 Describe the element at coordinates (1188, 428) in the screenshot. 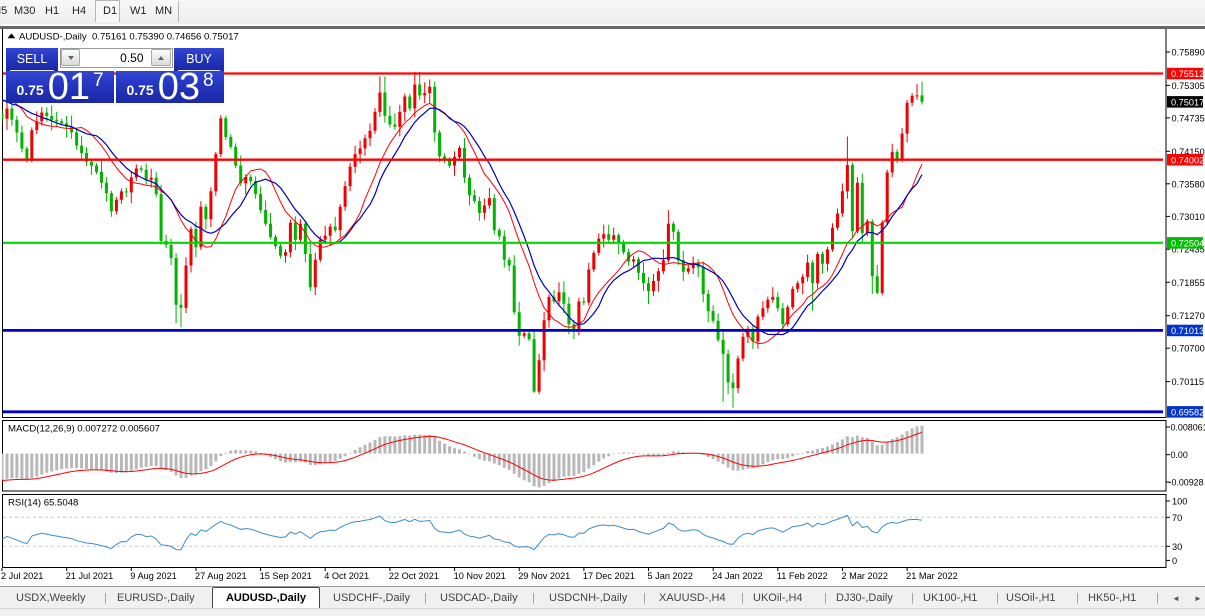

I see `svg-text: 0.008061` at that location.